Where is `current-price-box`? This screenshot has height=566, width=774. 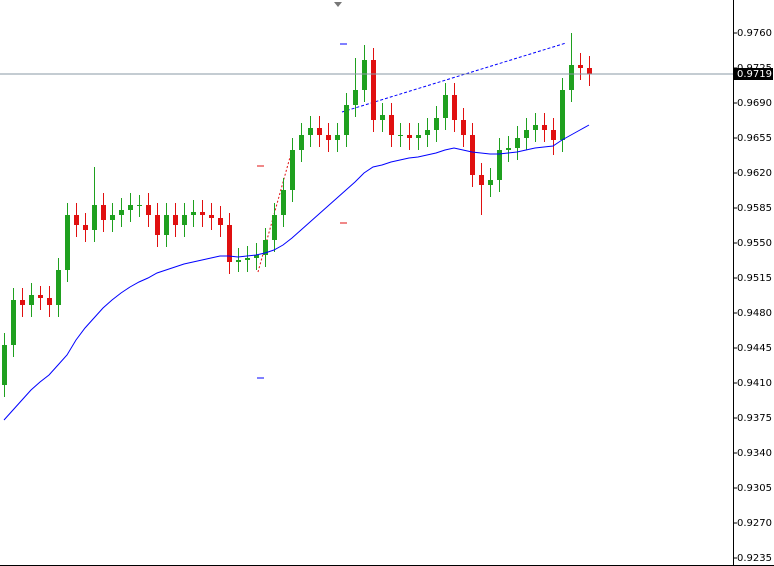 current-price-box is located at coordinates (753, 74).